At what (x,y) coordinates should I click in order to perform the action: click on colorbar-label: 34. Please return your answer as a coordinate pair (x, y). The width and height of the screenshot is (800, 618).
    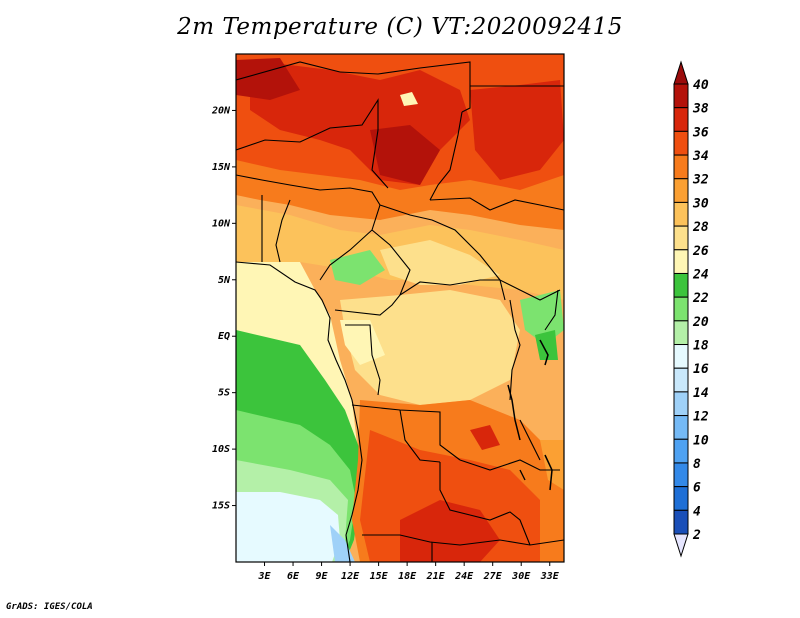
    Looking at the image, I should click on (700, 156).